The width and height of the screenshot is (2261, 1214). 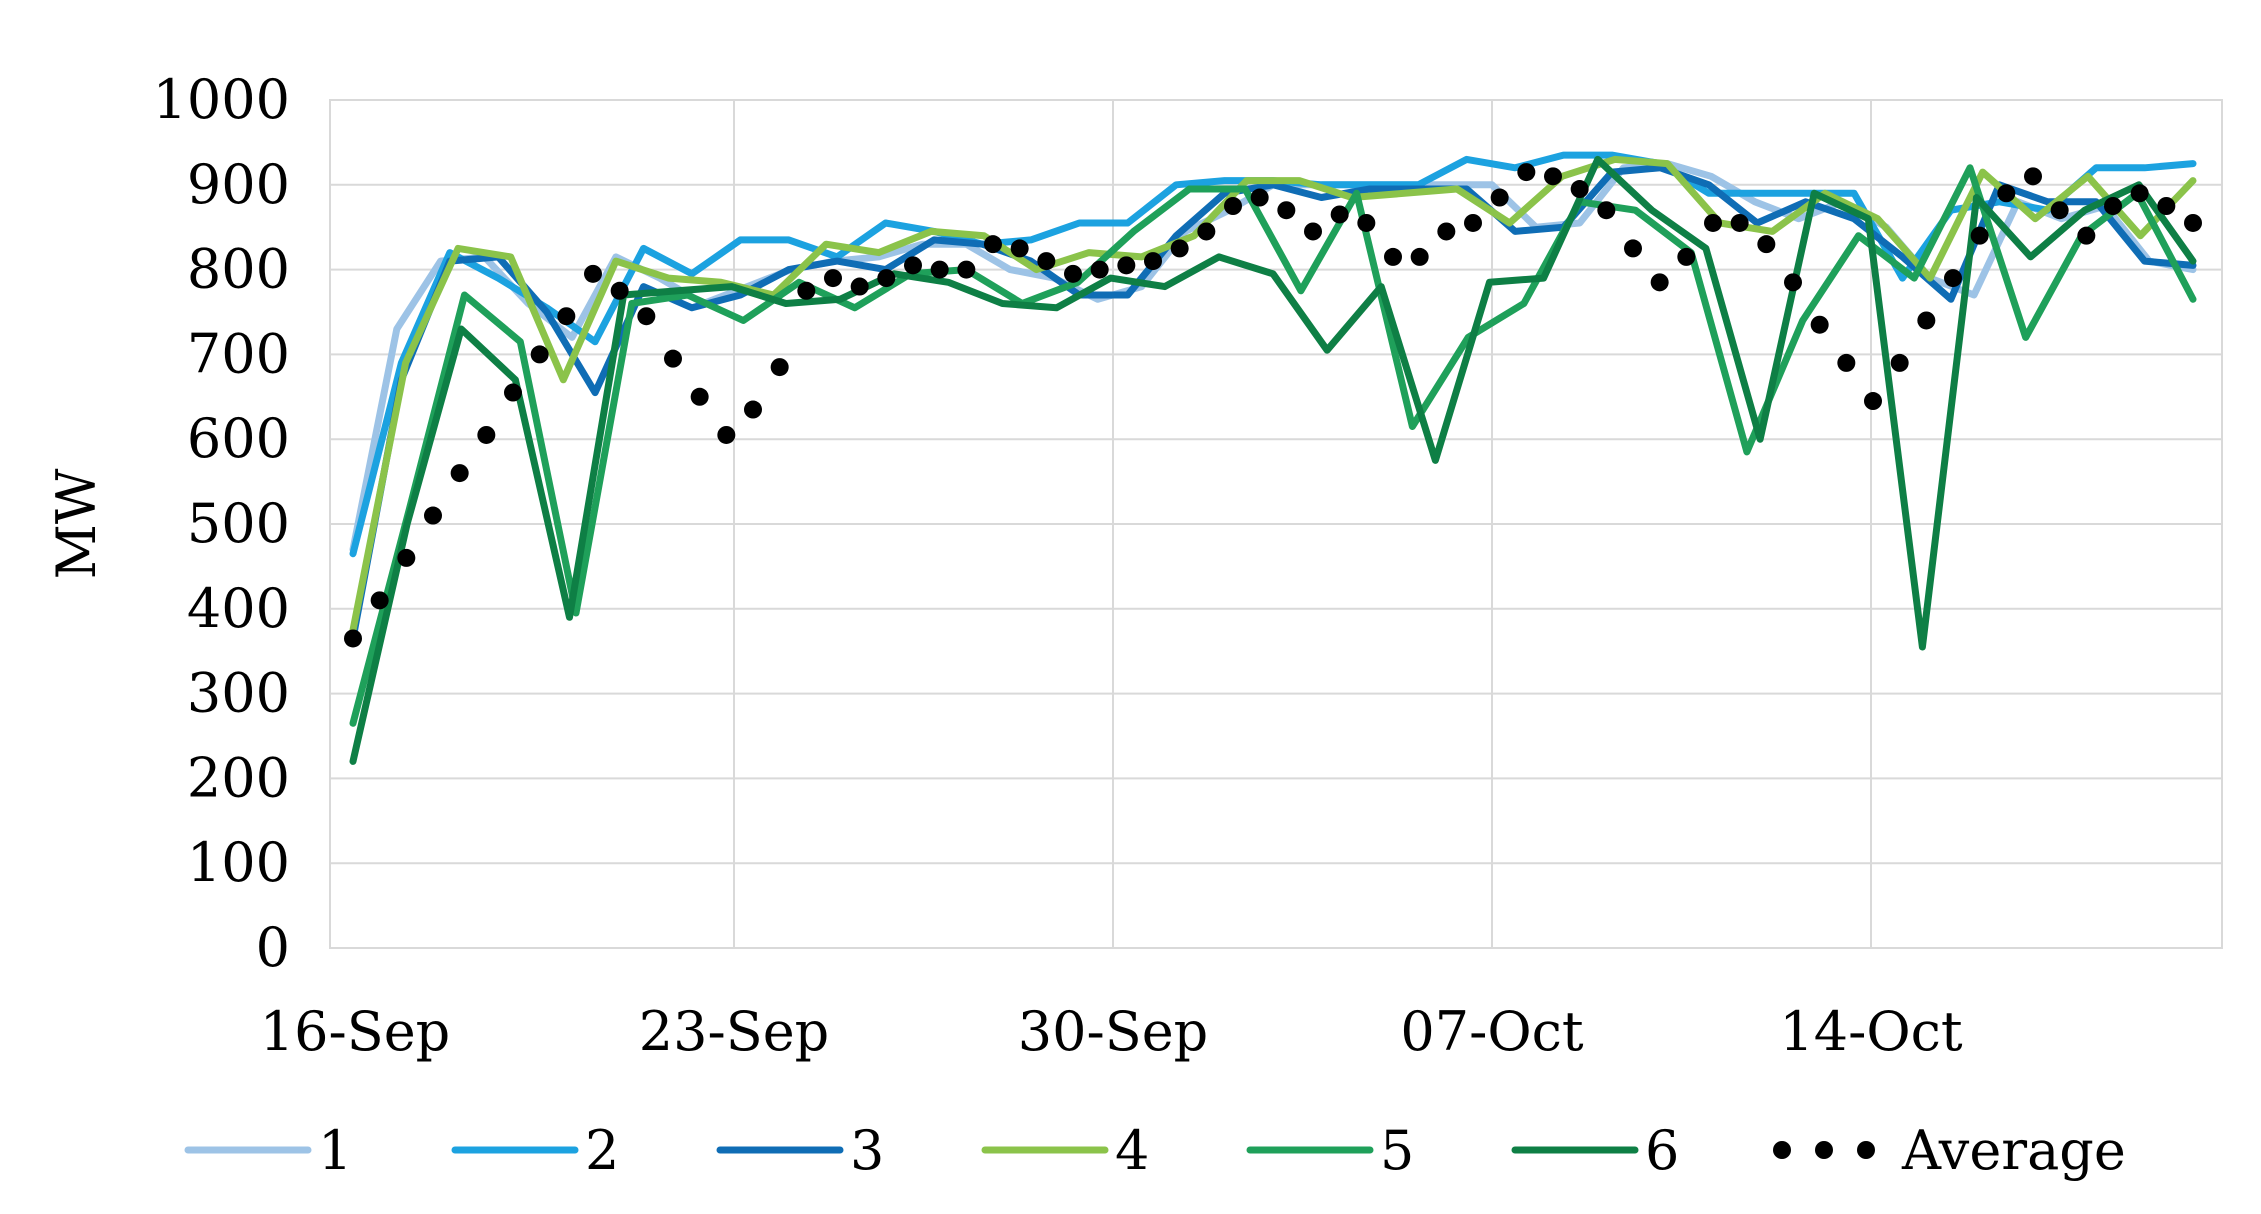 I want to click on legend-label: 6, so click(x=1662, y=1150).